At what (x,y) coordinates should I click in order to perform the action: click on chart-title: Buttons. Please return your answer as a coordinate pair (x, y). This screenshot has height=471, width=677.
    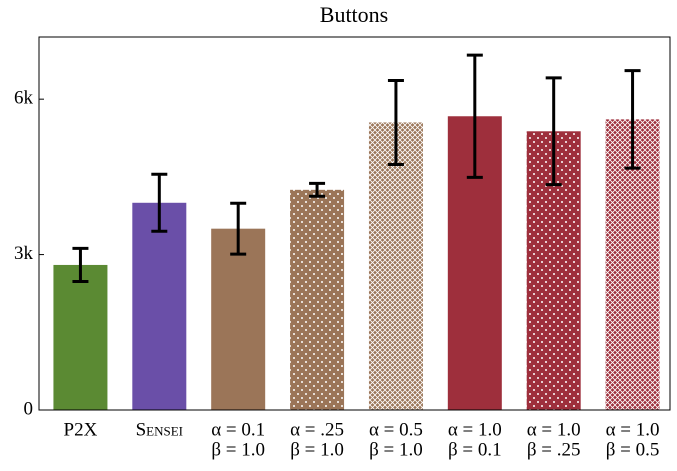
    Looking at the image, I should click on (354, 14).